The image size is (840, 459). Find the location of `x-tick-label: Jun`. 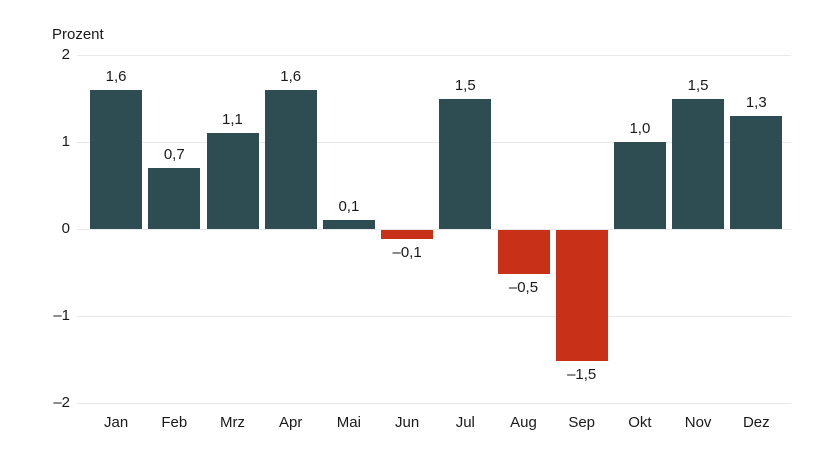

x-tick-label: Jun is located at coordinates (407, 422).